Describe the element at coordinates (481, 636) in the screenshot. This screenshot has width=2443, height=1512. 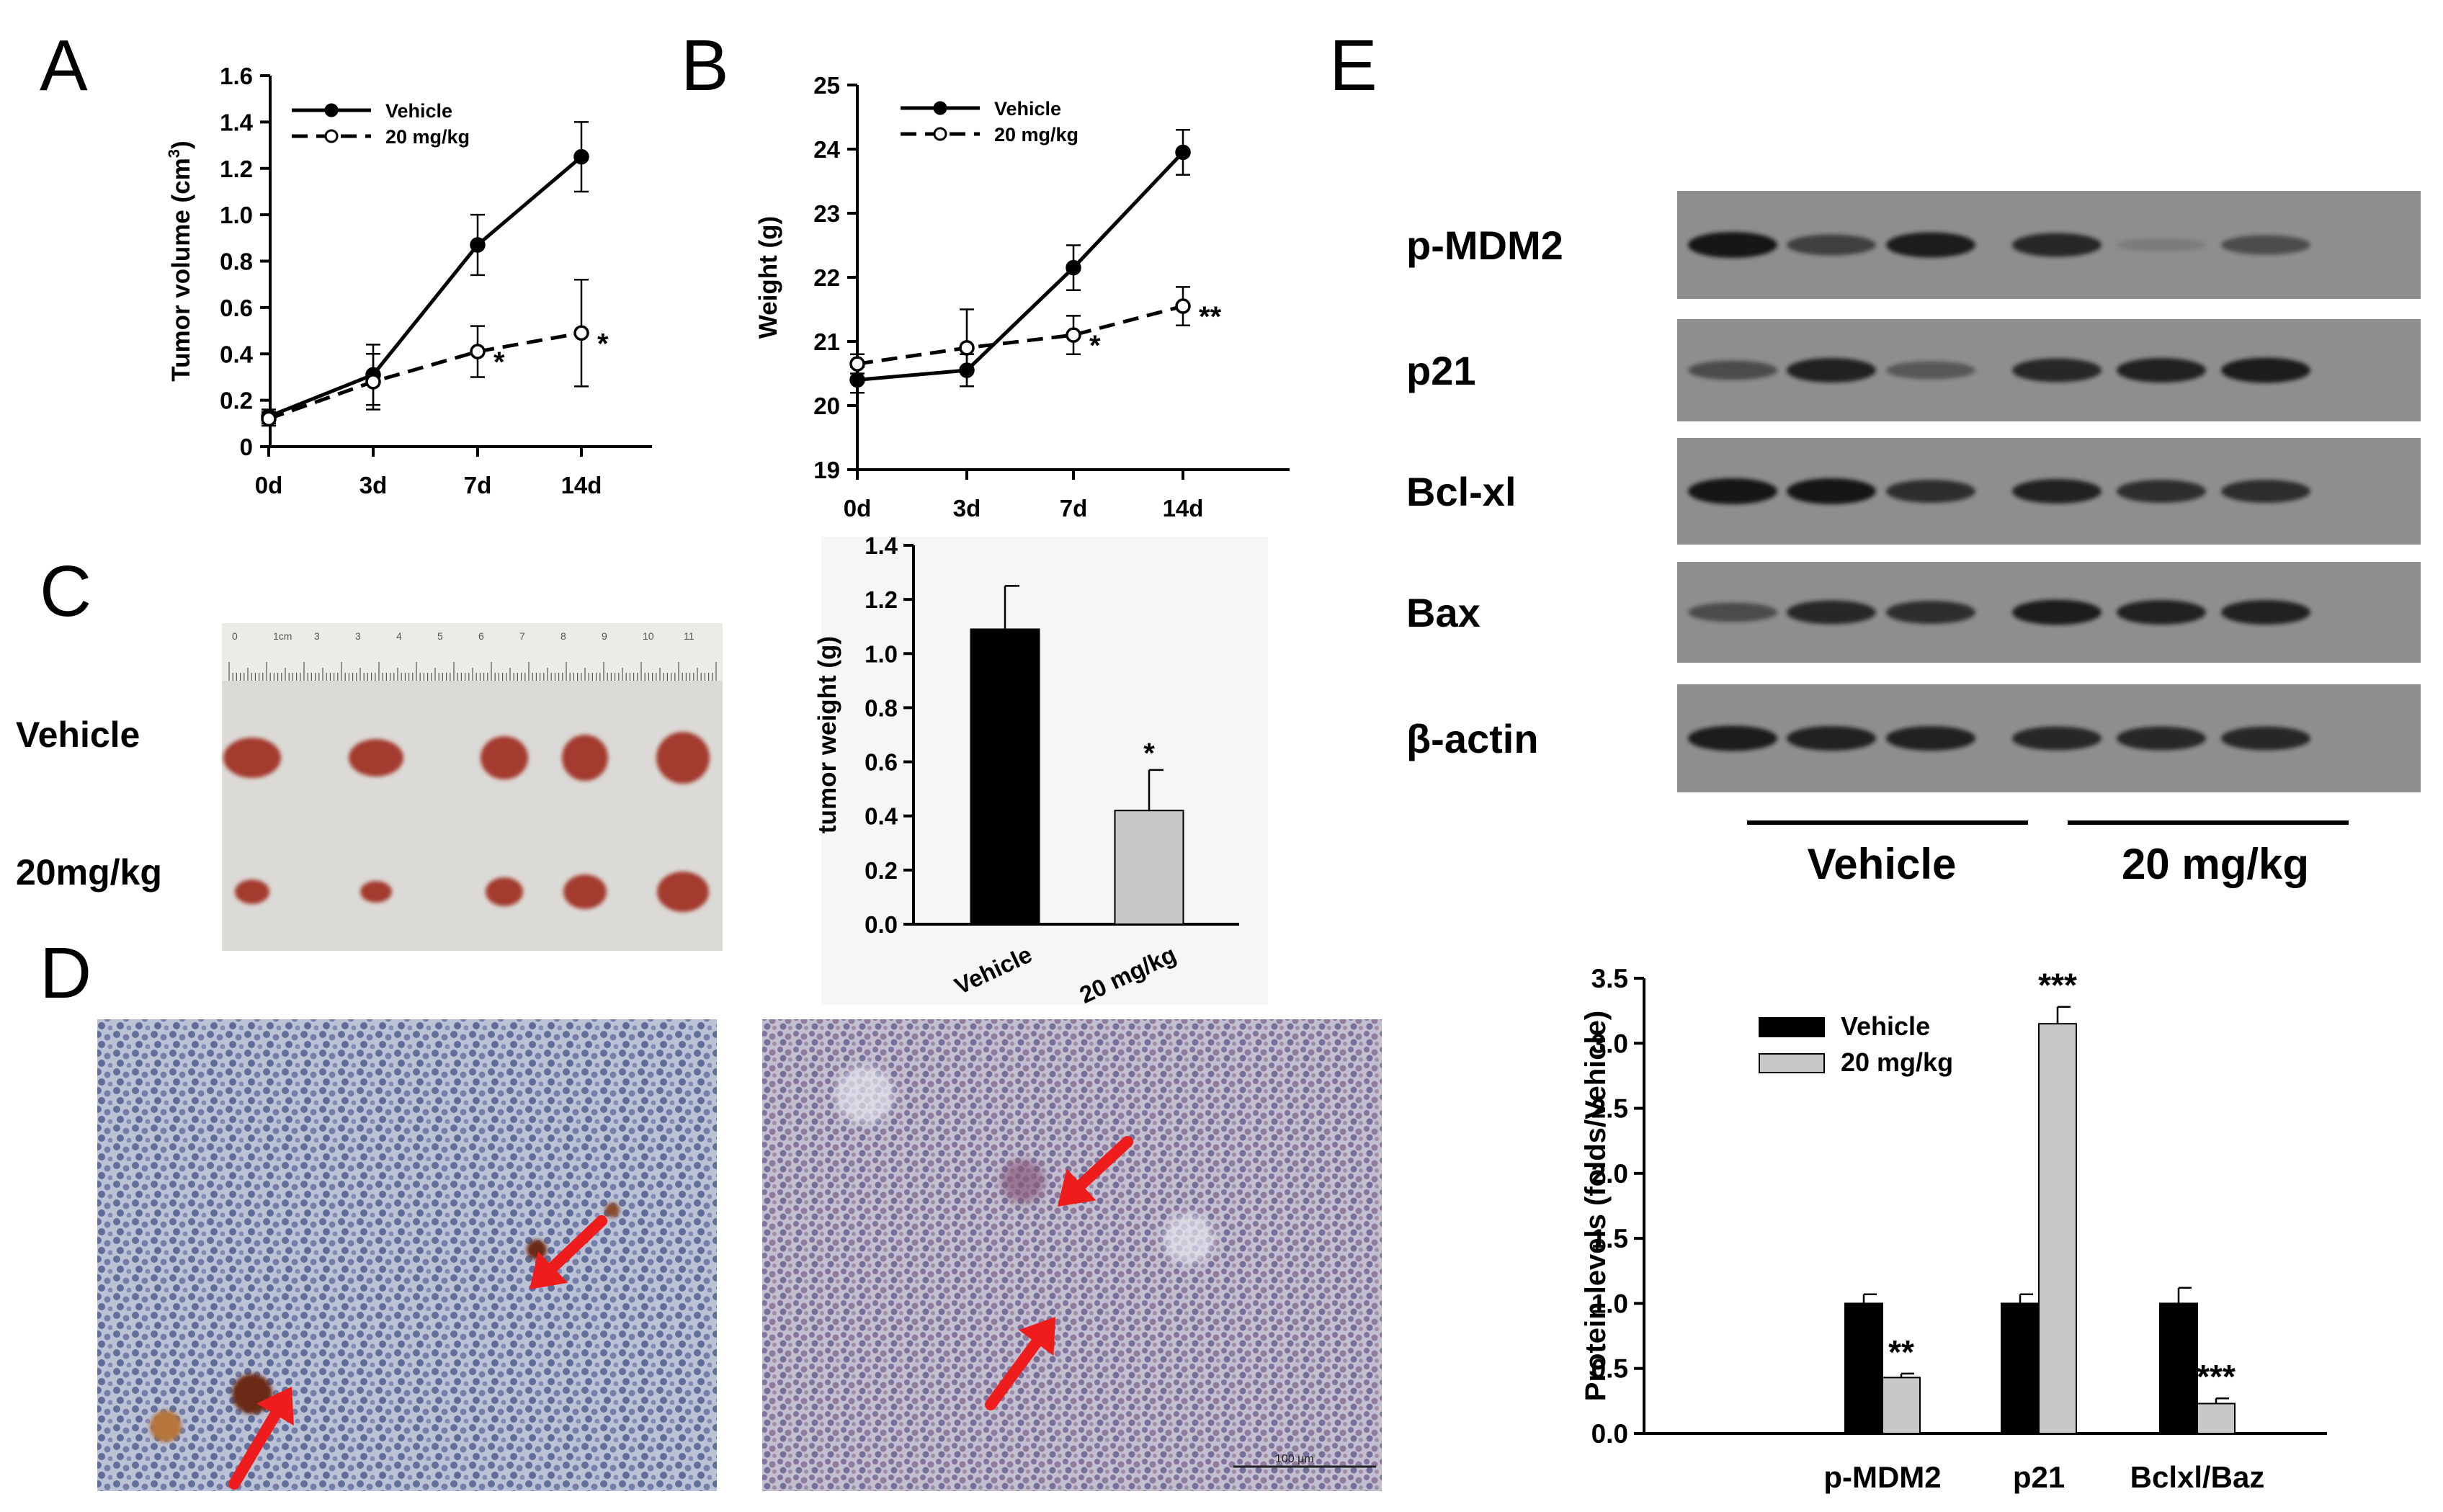
I see `ruler-label: 6` at that location.